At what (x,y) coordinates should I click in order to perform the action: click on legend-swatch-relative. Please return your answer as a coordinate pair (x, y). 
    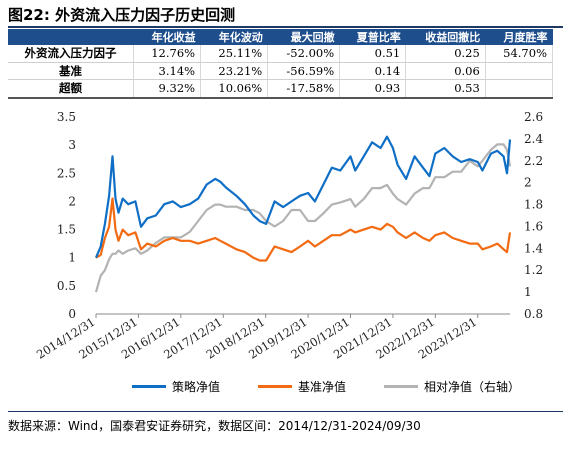
    Looking at the image, I should click on (401, 386).